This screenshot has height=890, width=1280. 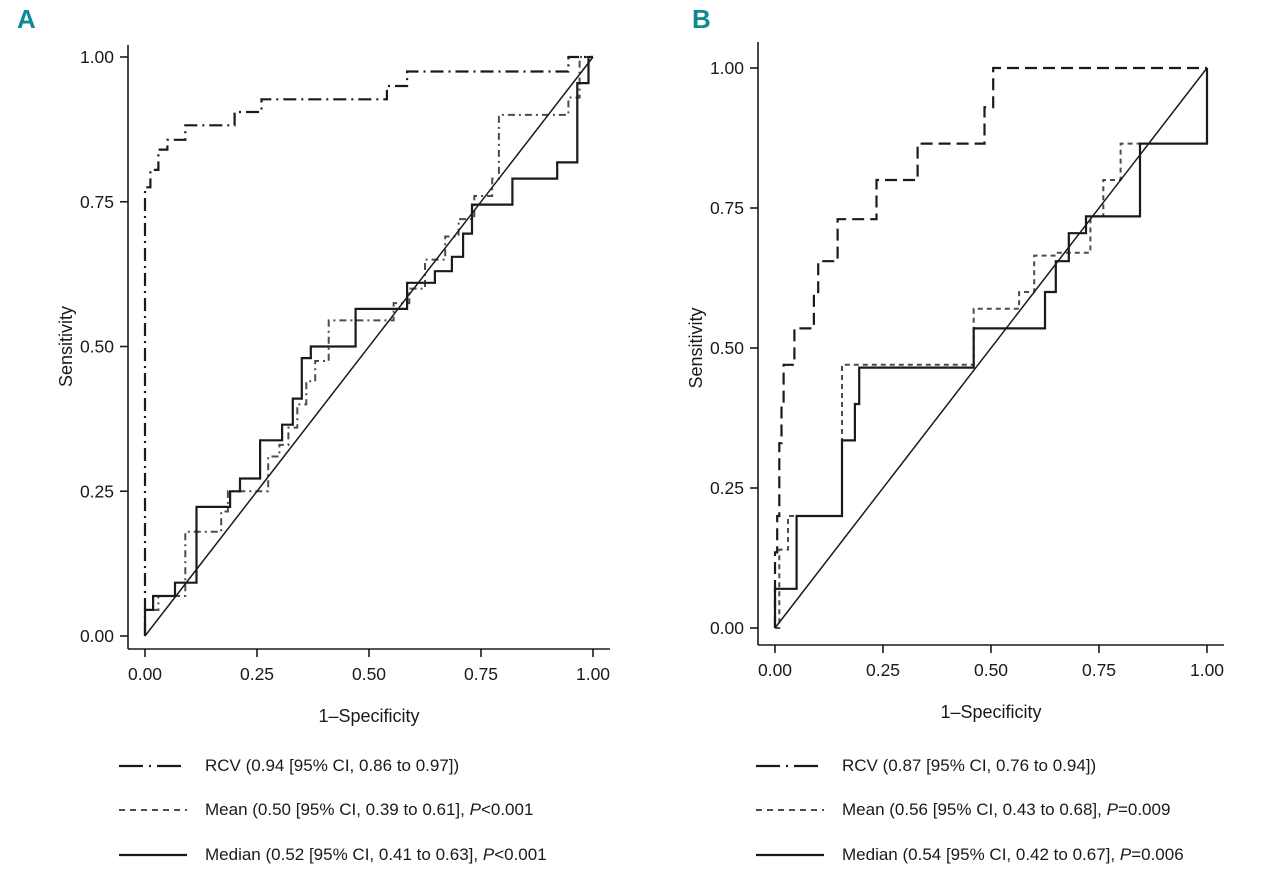 I want to click on panel-a-label: A, so click(x=26, y=19).